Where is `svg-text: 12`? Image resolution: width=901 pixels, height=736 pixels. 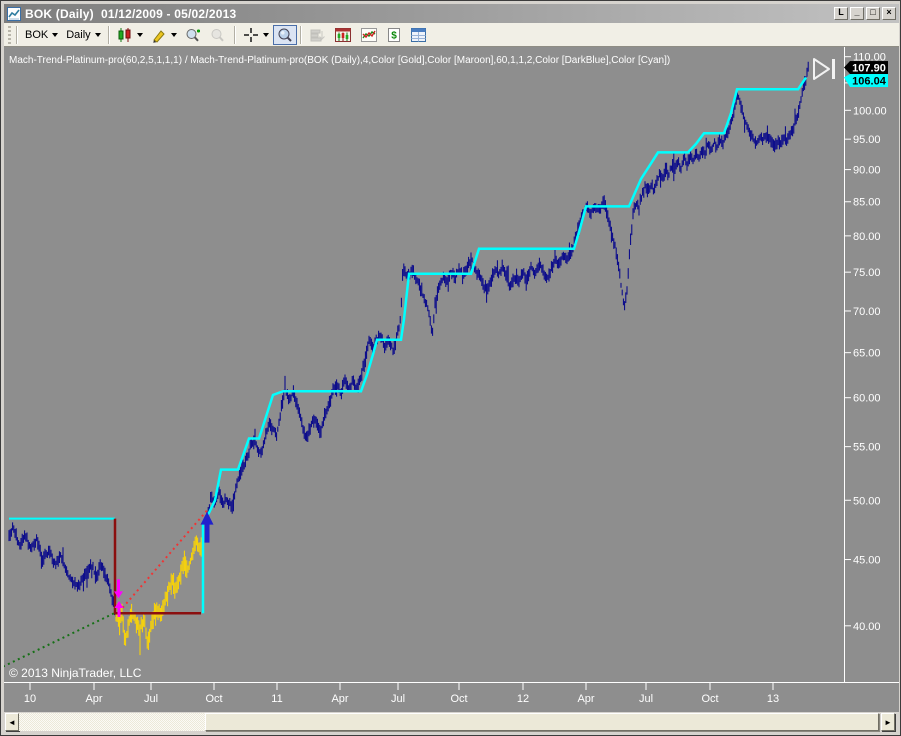
svg-text: 12 is located at coordinates (523, 699).